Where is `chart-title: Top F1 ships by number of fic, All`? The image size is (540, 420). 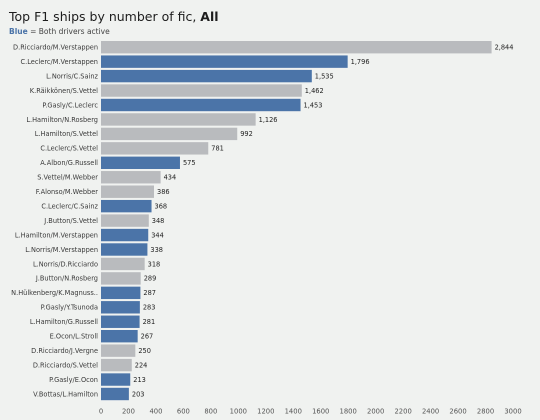 chart-title: Top F1 ships by number of fic, All is located at coordinates (114, 16).